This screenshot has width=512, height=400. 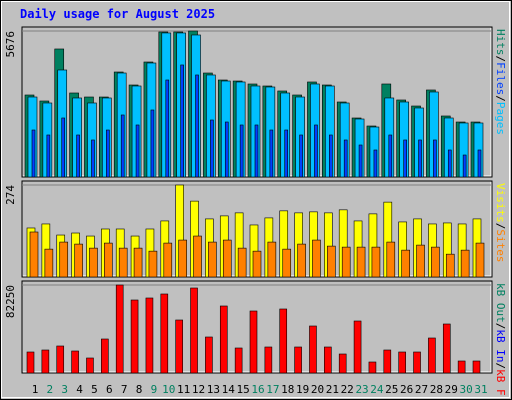 What do you see at coordinates (500, 42) in the screenshot?
I see `legend-label: Hits` at bounding box center [500, 42].